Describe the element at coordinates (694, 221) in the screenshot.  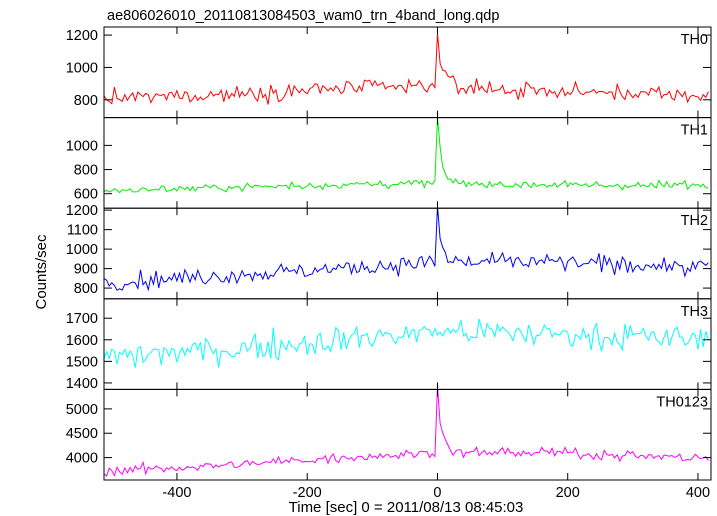
I see `panel-label: TH2` at that location.